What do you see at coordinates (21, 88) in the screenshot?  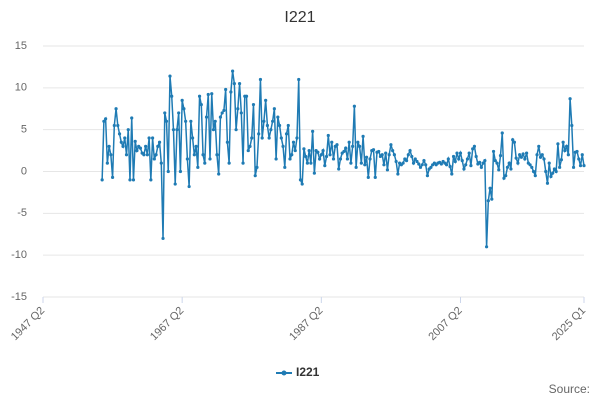 I see `y-tick-label: 10` at bounding box center [21, 88].